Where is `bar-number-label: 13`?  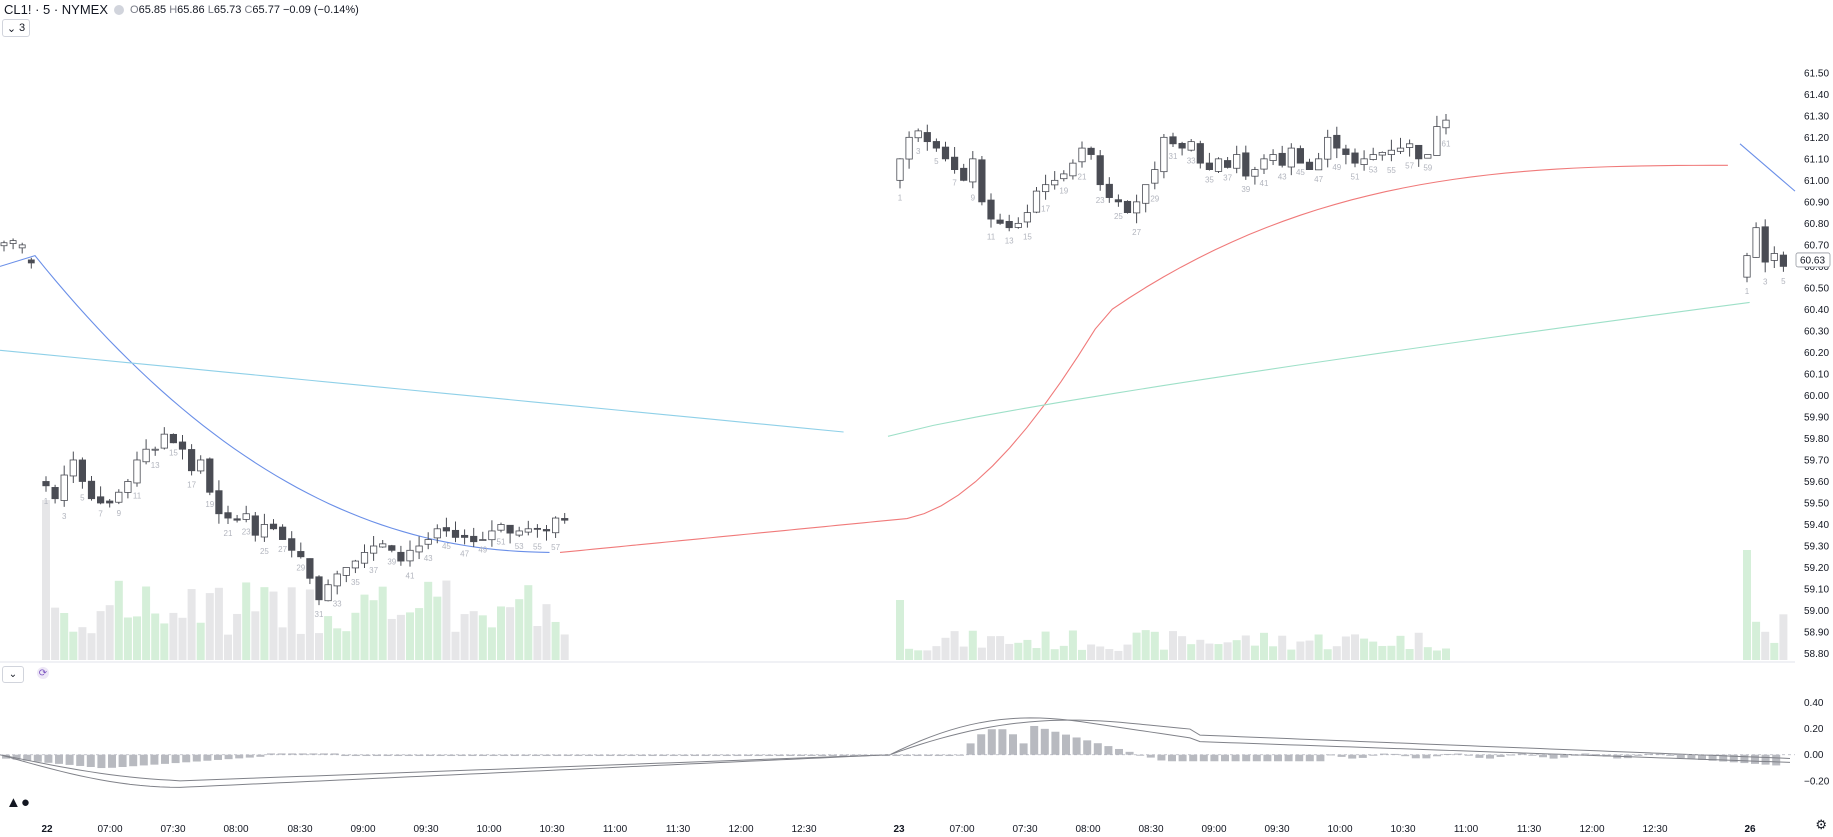 bar-number-label: 13 is located at coordinates (155, 465).